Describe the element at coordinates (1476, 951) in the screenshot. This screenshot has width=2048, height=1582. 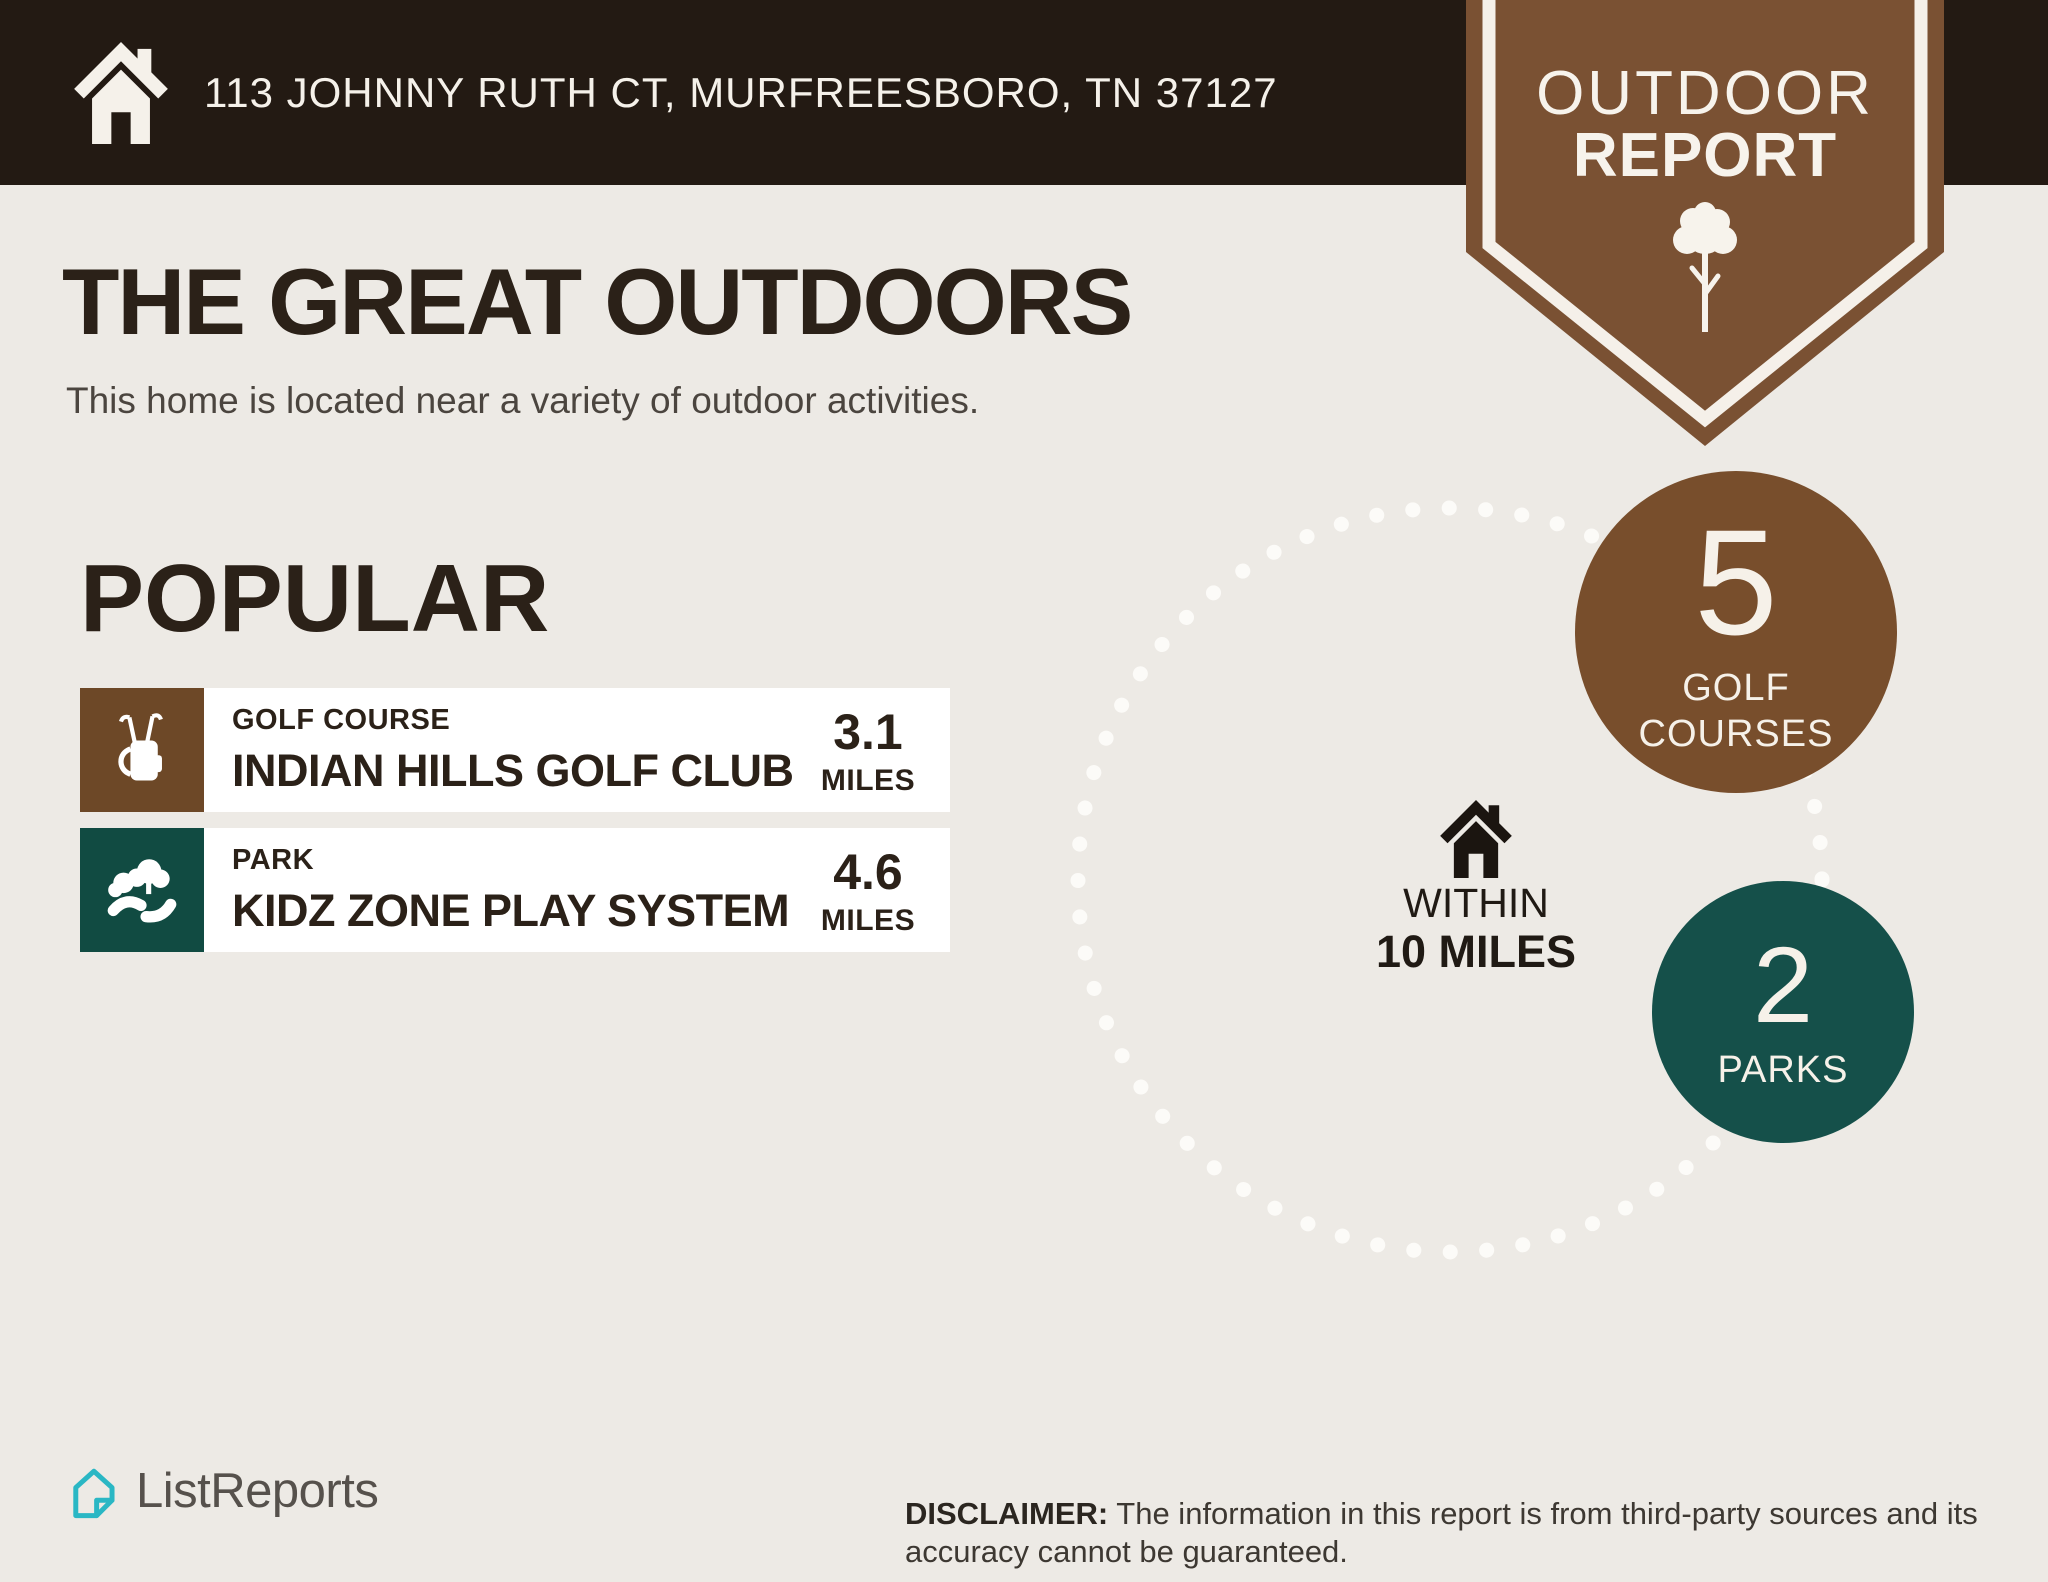
I see `radius-label-line2: 10 MILES` at that location.